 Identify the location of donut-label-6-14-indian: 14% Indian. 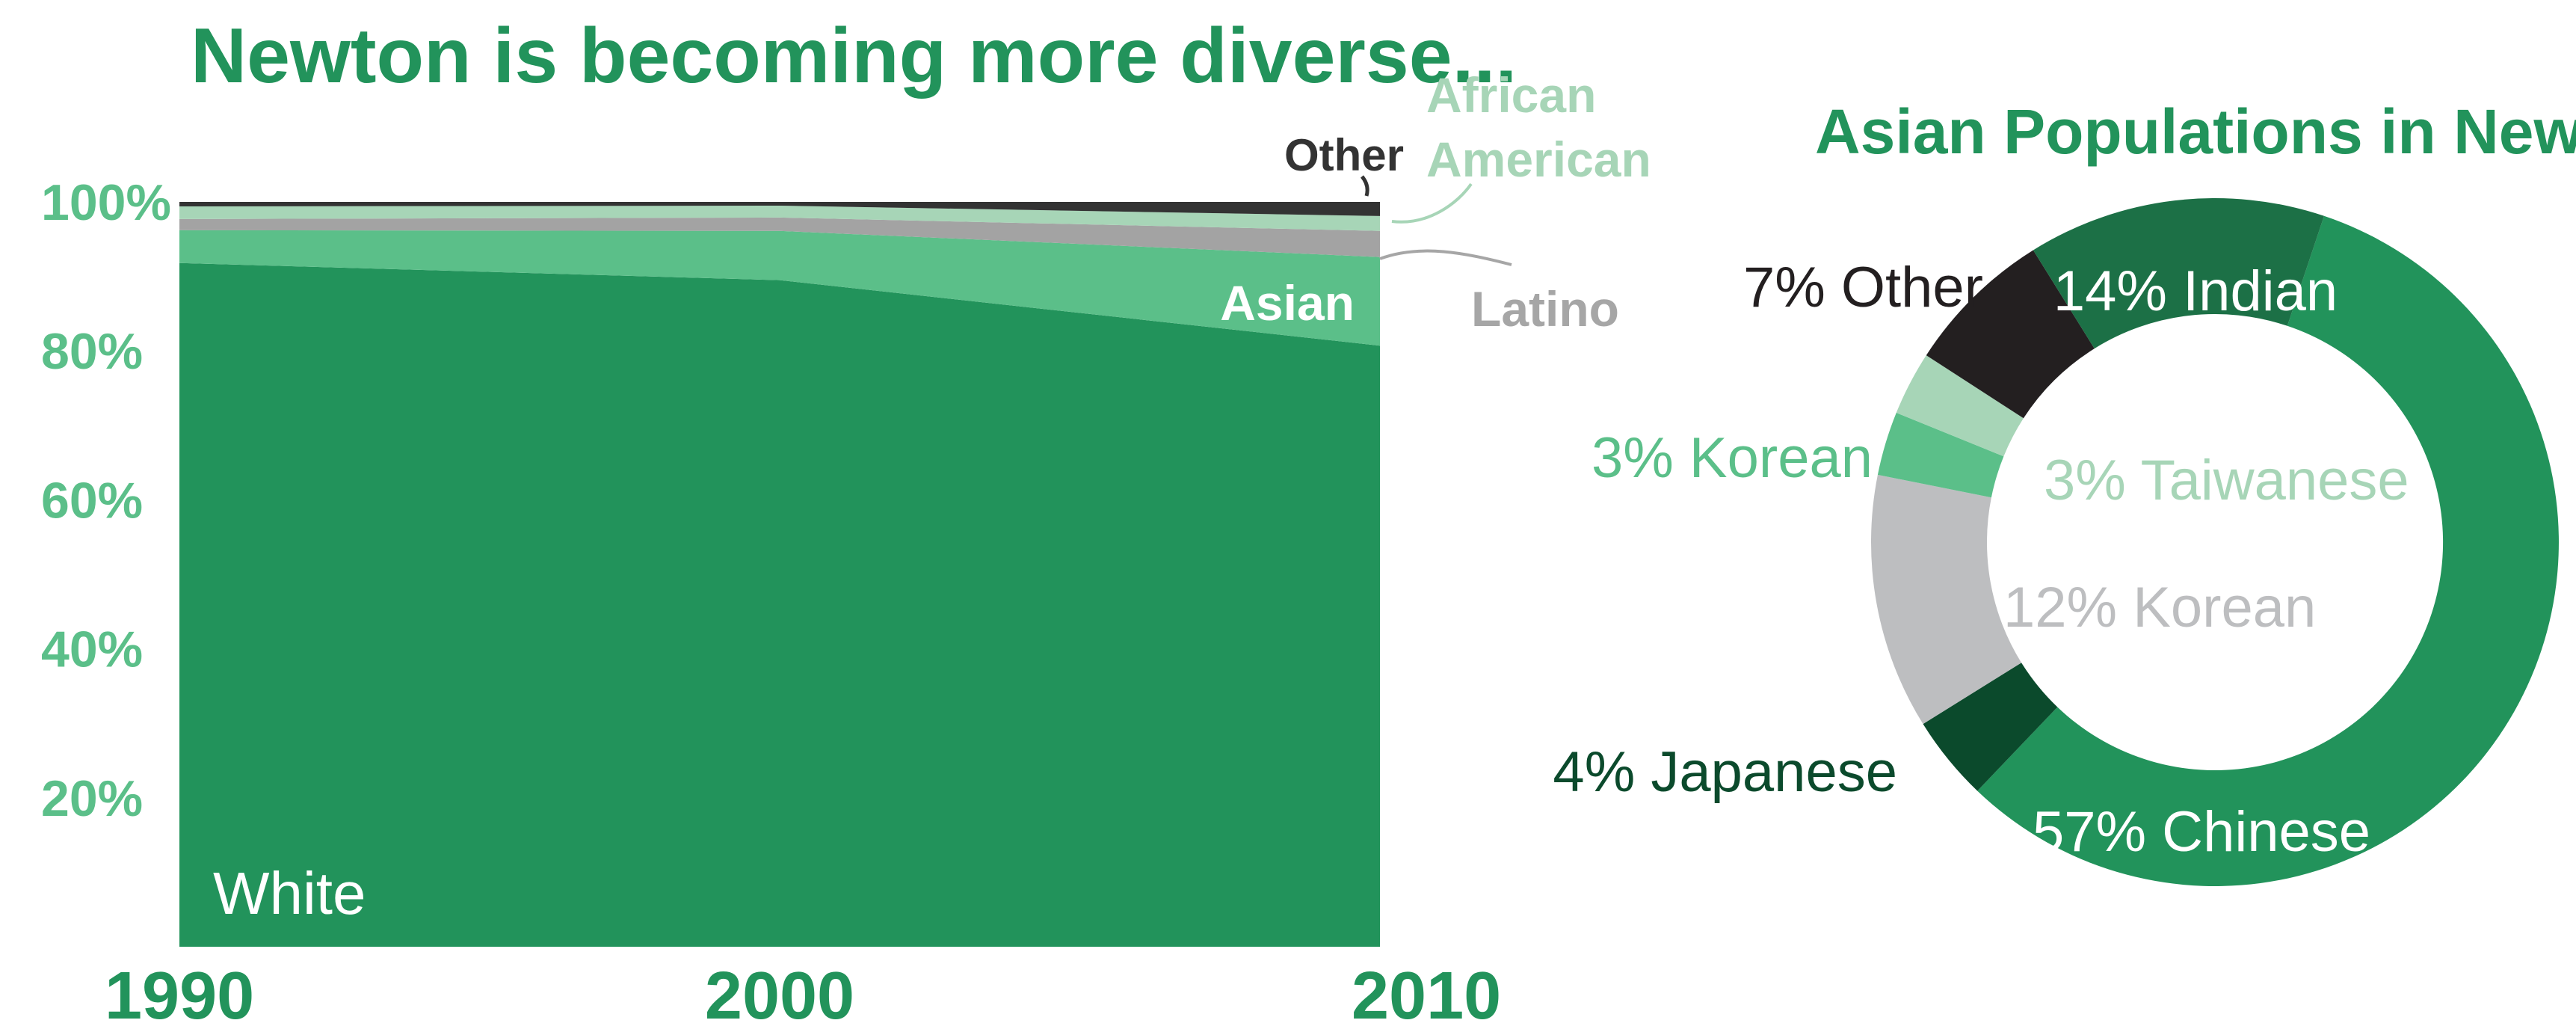
(2195, 291).